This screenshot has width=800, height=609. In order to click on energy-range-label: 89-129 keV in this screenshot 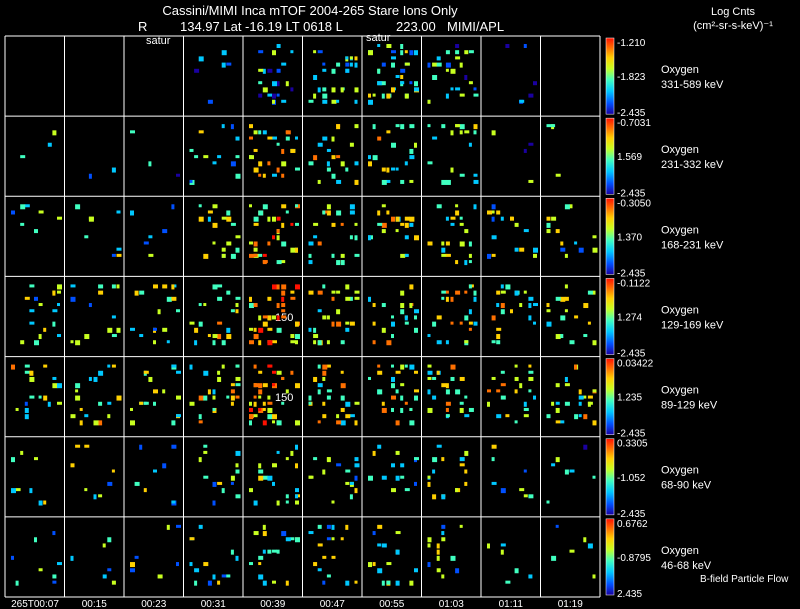, I will do `click(689, 406)`.